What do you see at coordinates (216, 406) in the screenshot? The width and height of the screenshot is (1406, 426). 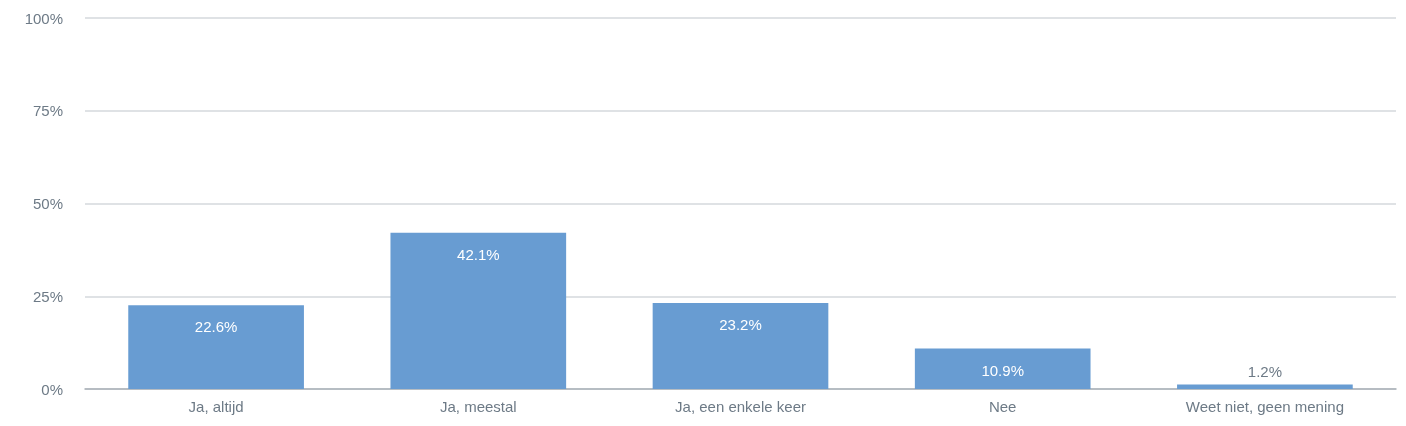 I see `x-tick-label: Ja, altijd` at bounding box center [216, 406].